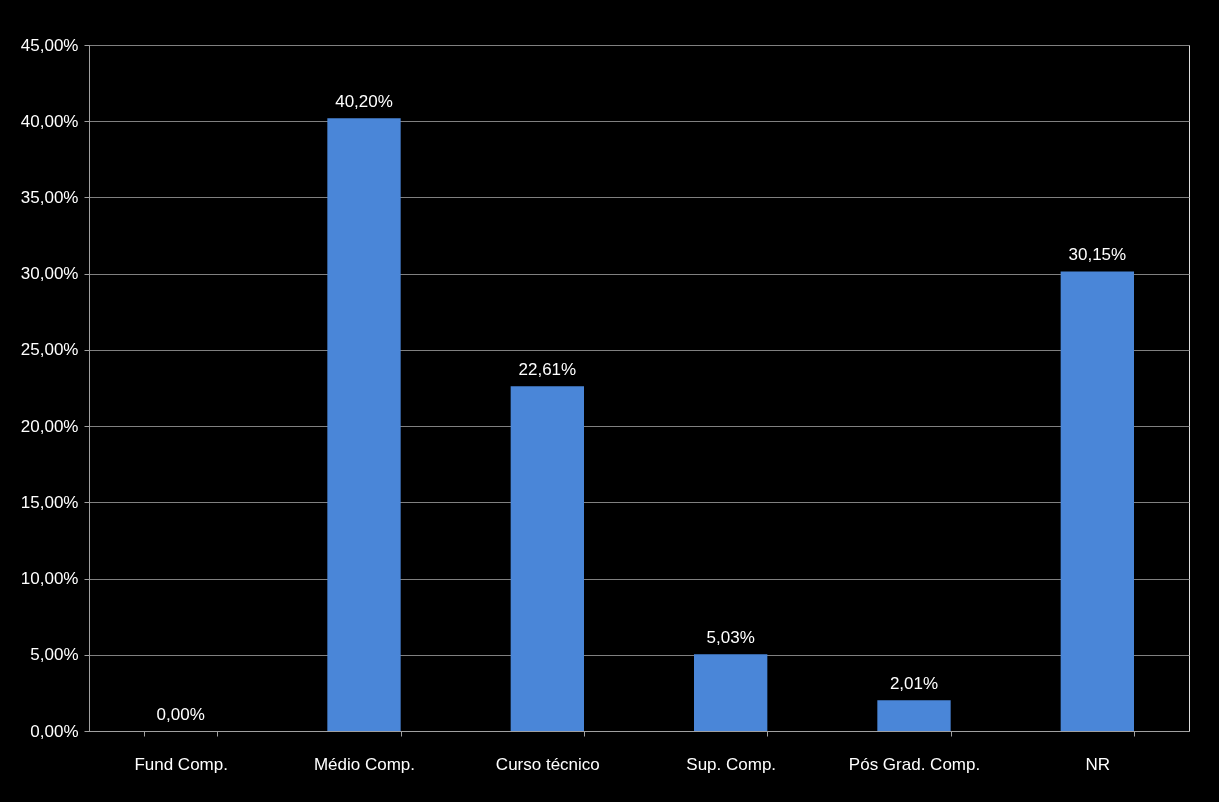 This screenshot has height=802, width=1219. I want to click on data-label: 5,03%, so click(730, 638).